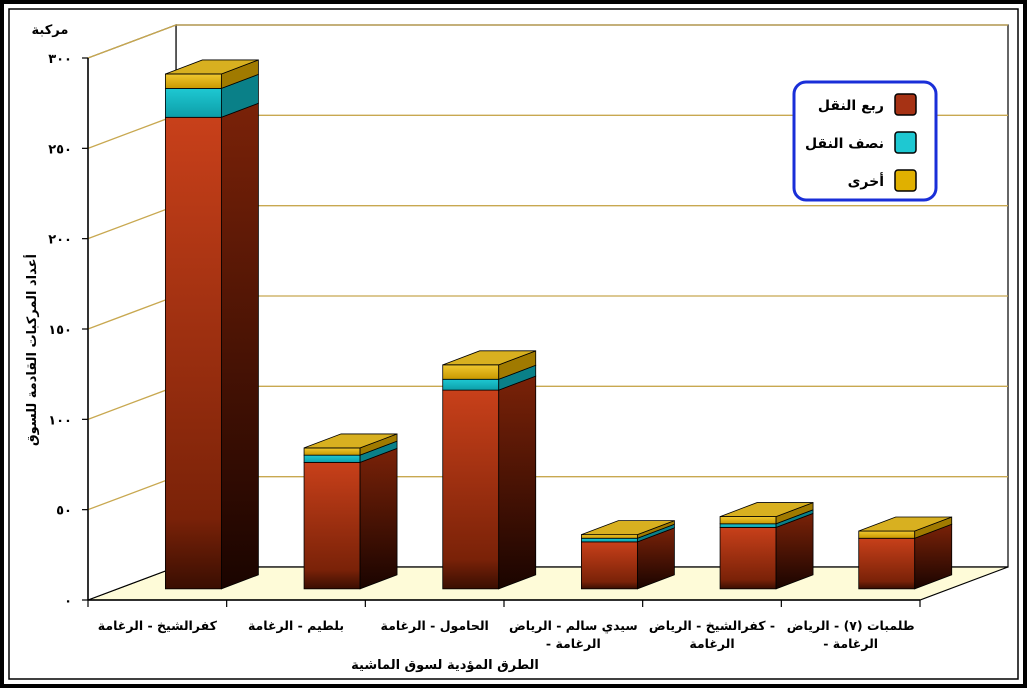  Describe the element at coordinates (712, 625) in the screenshot. I see `x-category-label: كفرالشيخ - الرياض -` at that location.